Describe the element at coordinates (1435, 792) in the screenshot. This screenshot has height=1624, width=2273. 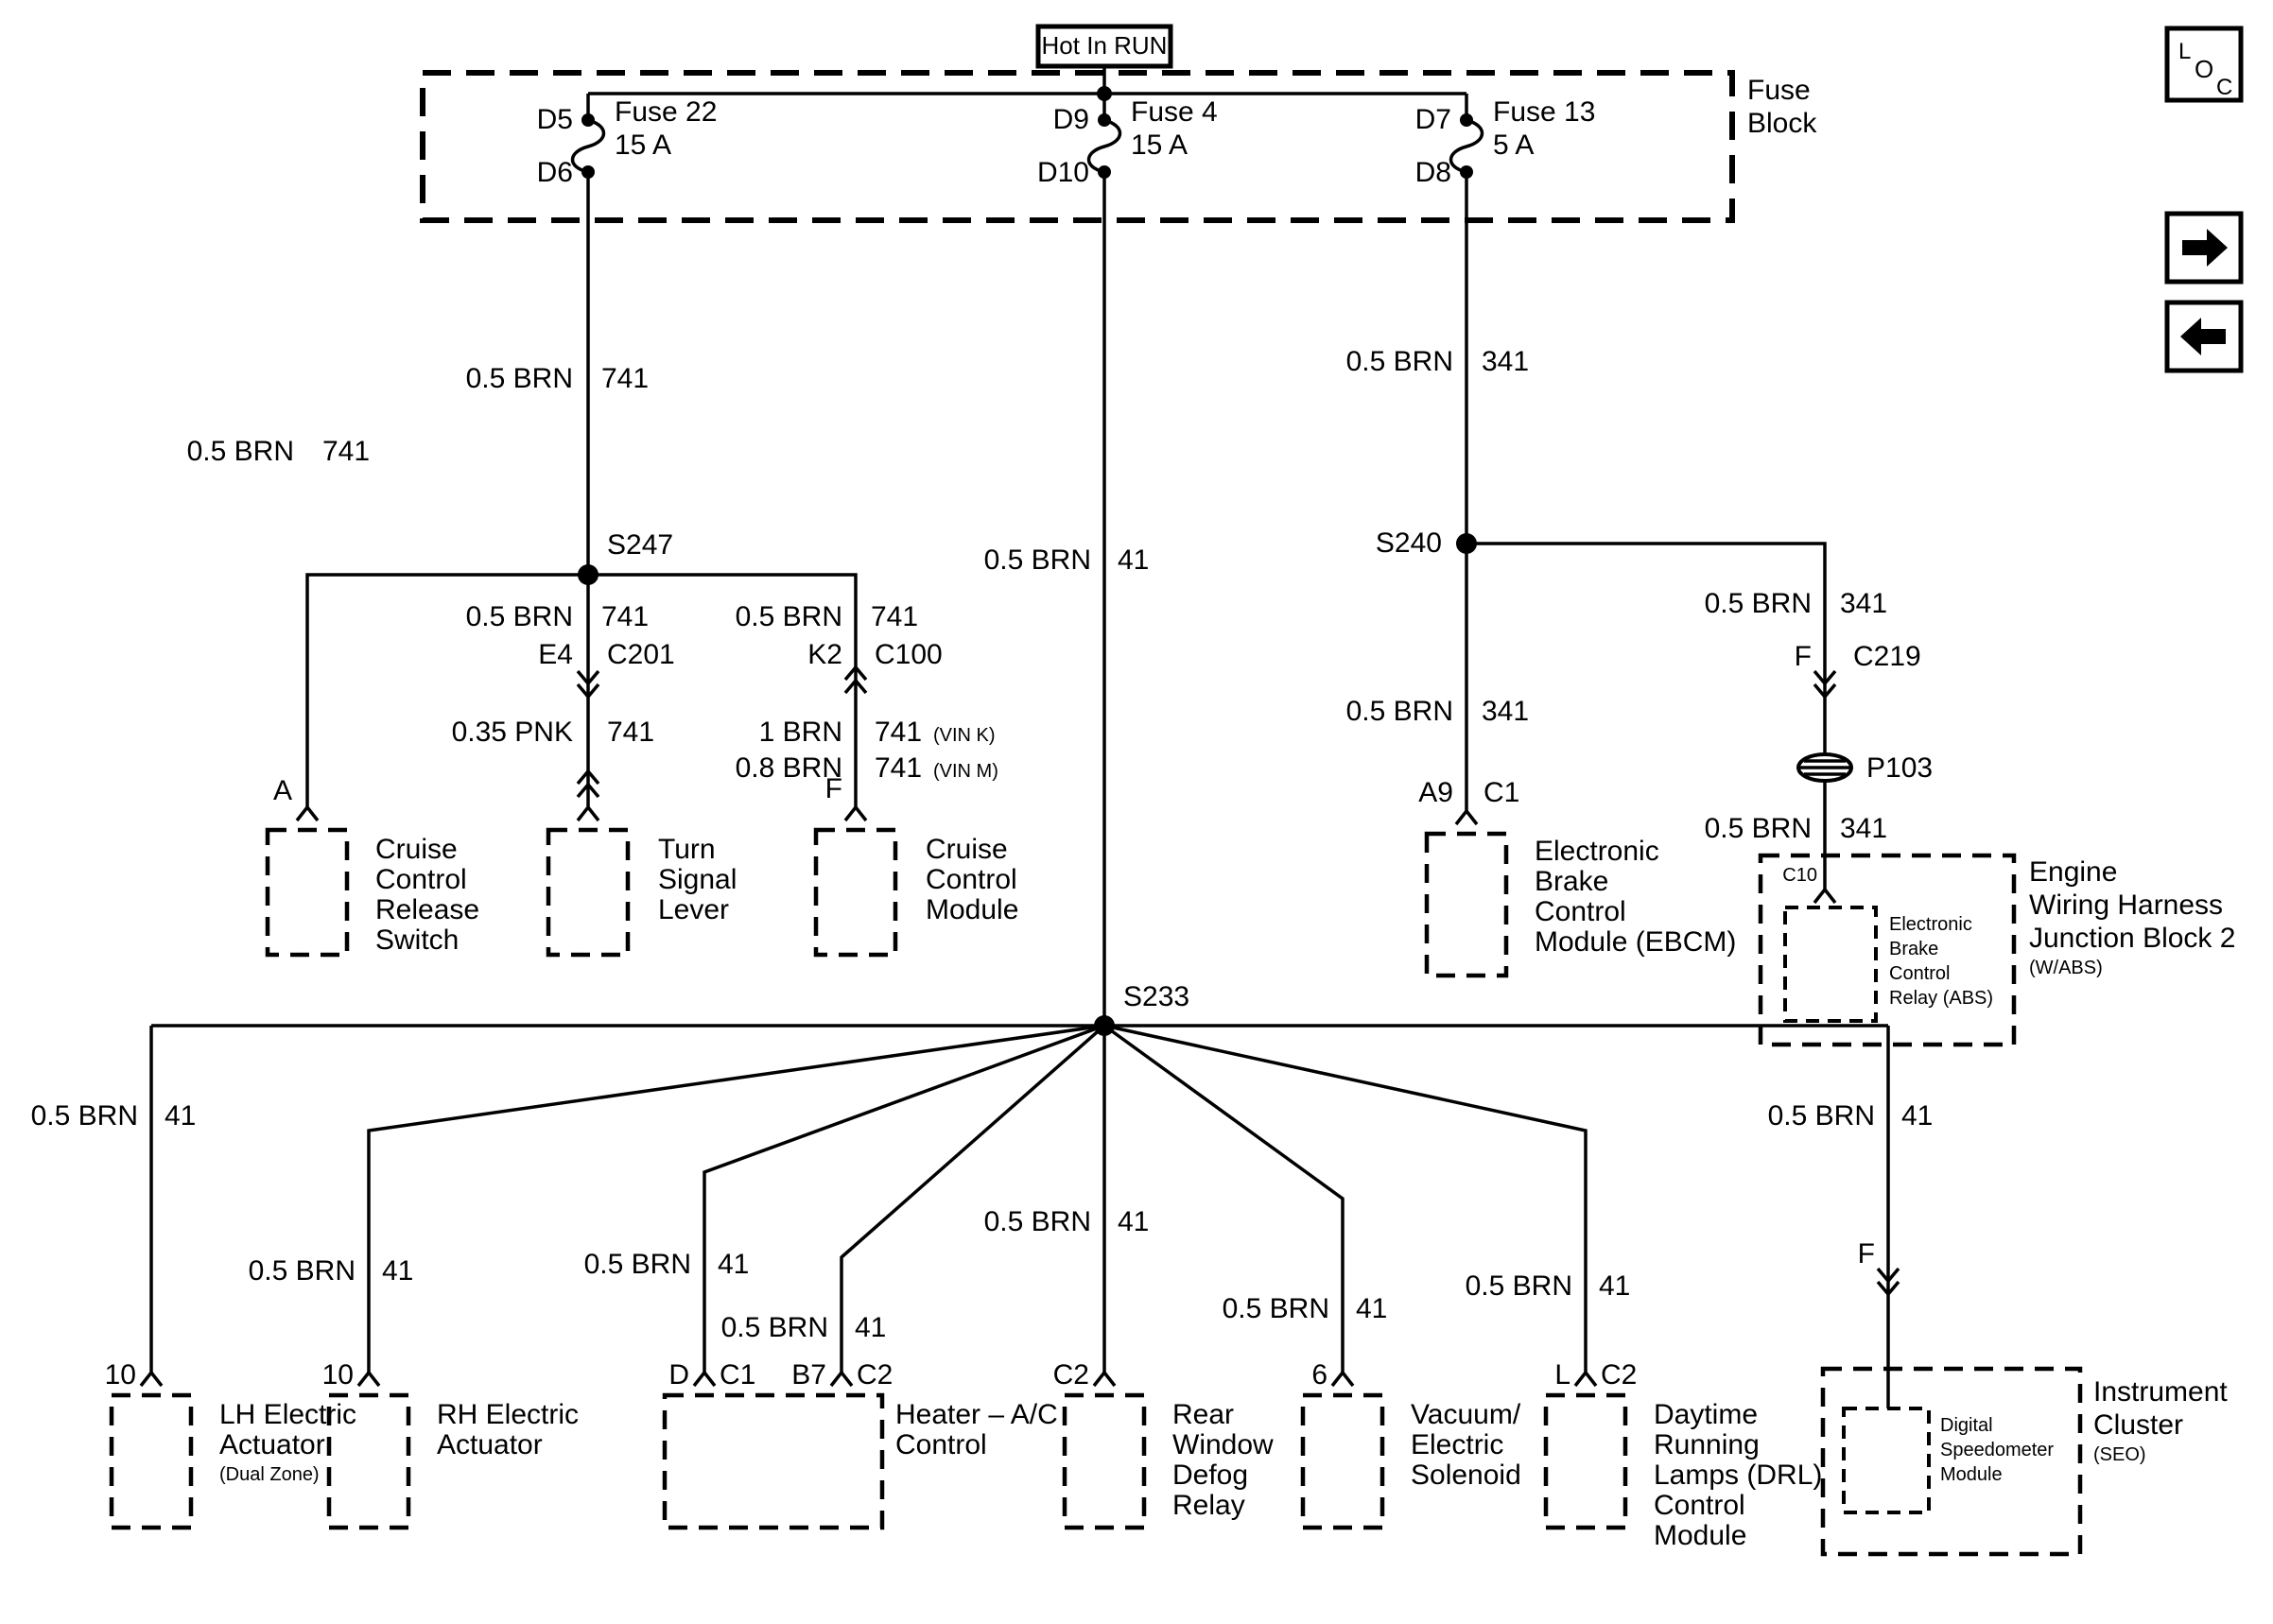
I see `pin-label-a9: A9` at that location.